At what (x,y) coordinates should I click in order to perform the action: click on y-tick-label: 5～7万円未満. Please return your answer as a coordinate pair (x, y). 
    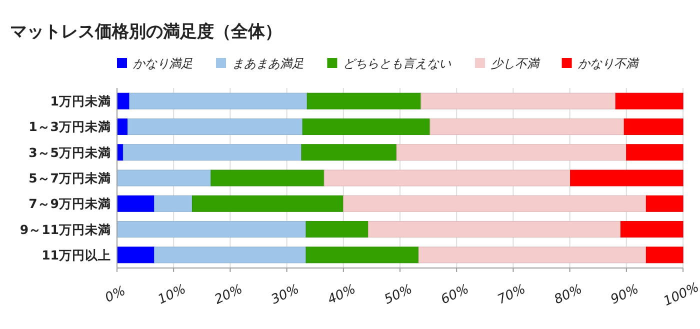
    Looking at the image, I should click on (69, 178).